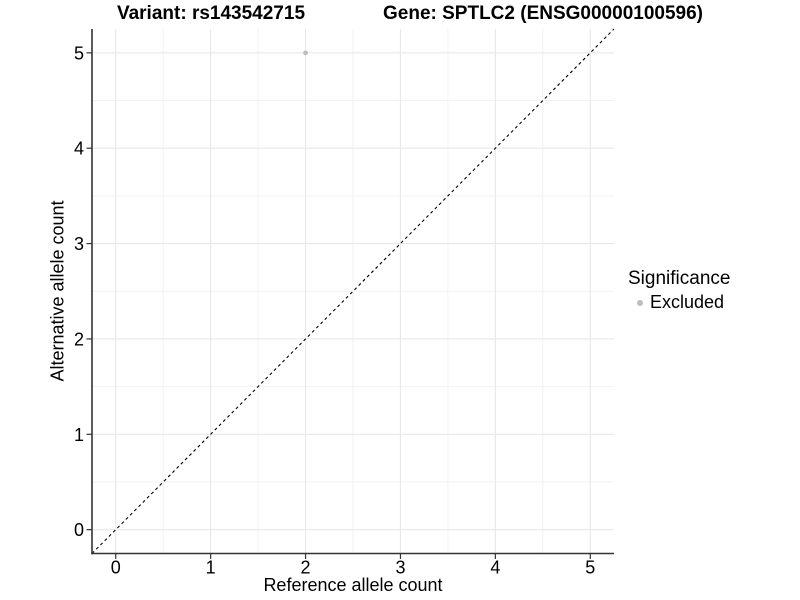 The width and height of the screenshot is (800, 600). Describe the element at coordinates (687, 302) in the screenshot. I see `legend-item-label: Excluded` at that location.